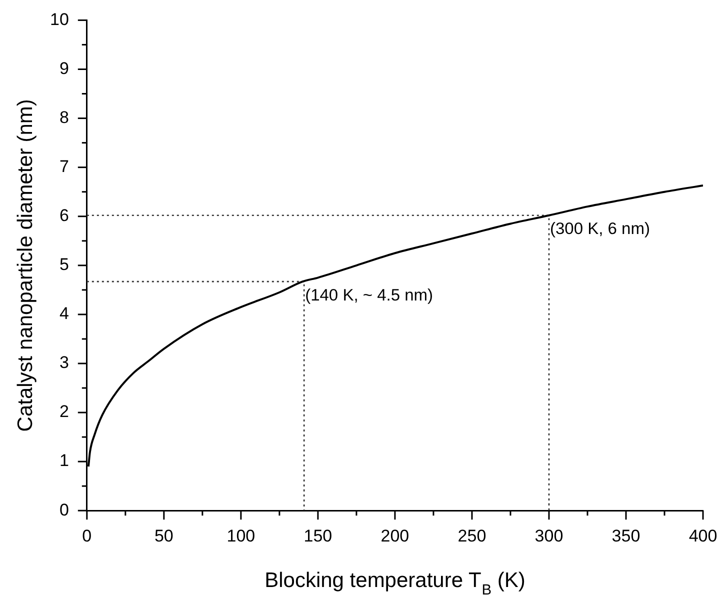 Image resolution: width=727 pixels, height=599 pixels. I want to click on y-axis-title: Catalyst nanoparticle diameter (nm), so click(25, 265).